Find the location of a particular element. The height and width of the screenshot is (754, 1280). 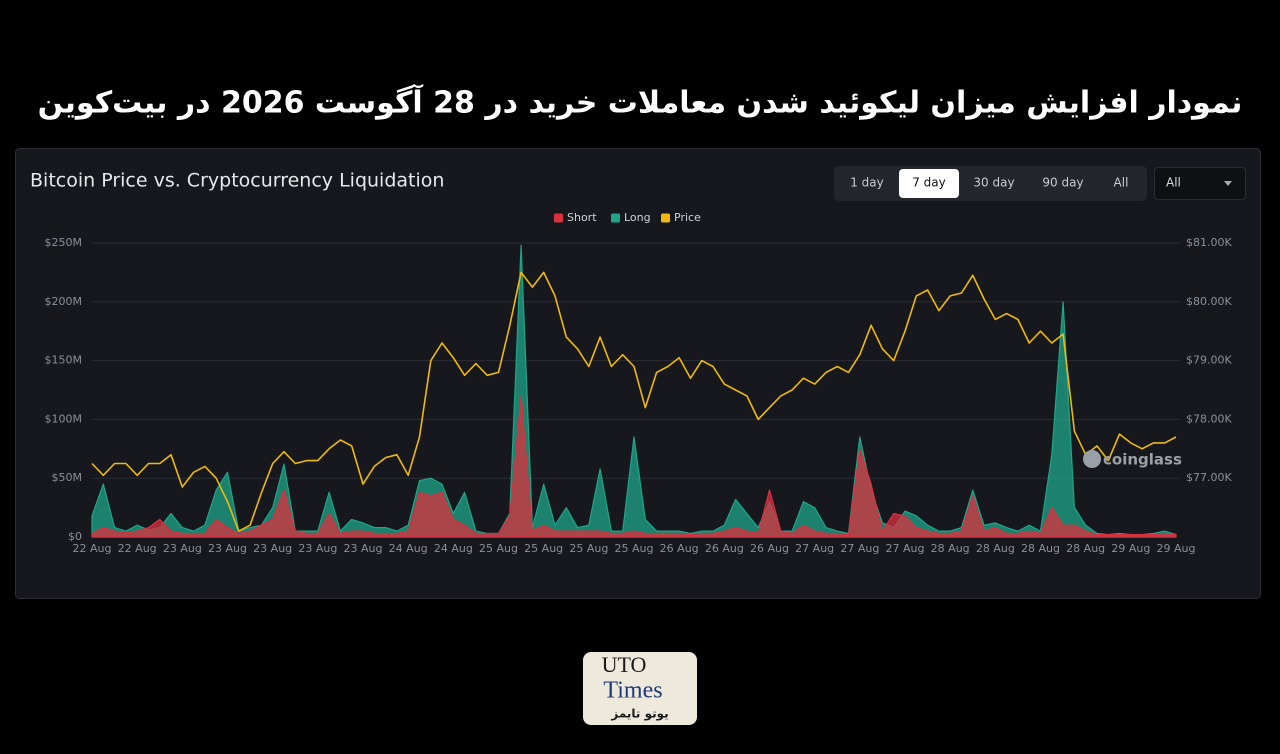

logo-line1: UTO is located at coordinates (624, 664).